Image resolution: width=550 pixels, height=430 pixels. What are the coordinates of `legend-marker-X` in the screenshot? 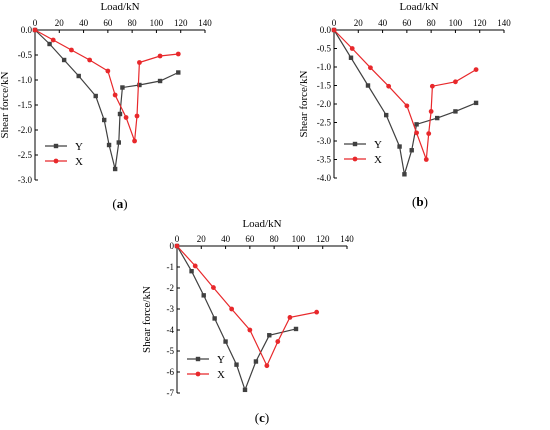 It's located at (355, 159).